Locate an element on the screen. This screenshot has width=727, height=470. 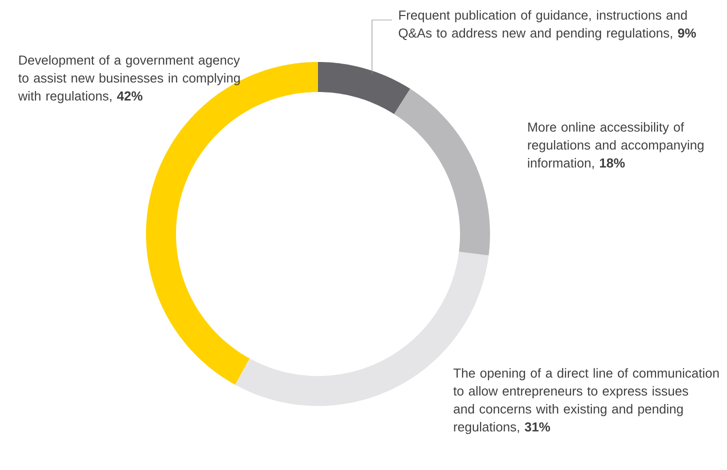
slice-label: Development of a government agency to assist new businesses in complying with regulations, 42% is located at coordinates (129, 79).